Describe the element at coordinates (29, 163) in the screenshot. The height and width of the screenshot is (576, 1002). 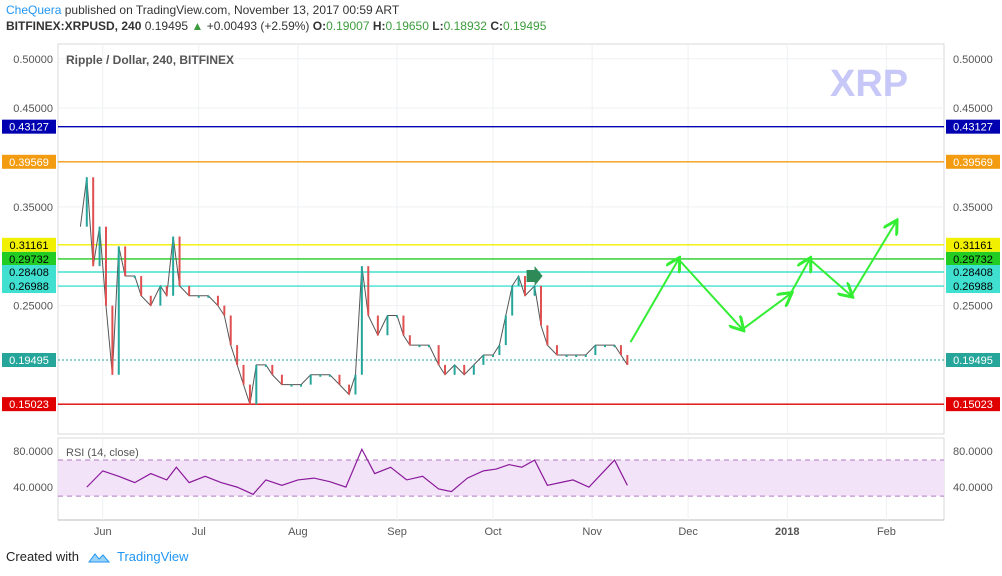
I see `level-label-left: 0.39569` at that location.